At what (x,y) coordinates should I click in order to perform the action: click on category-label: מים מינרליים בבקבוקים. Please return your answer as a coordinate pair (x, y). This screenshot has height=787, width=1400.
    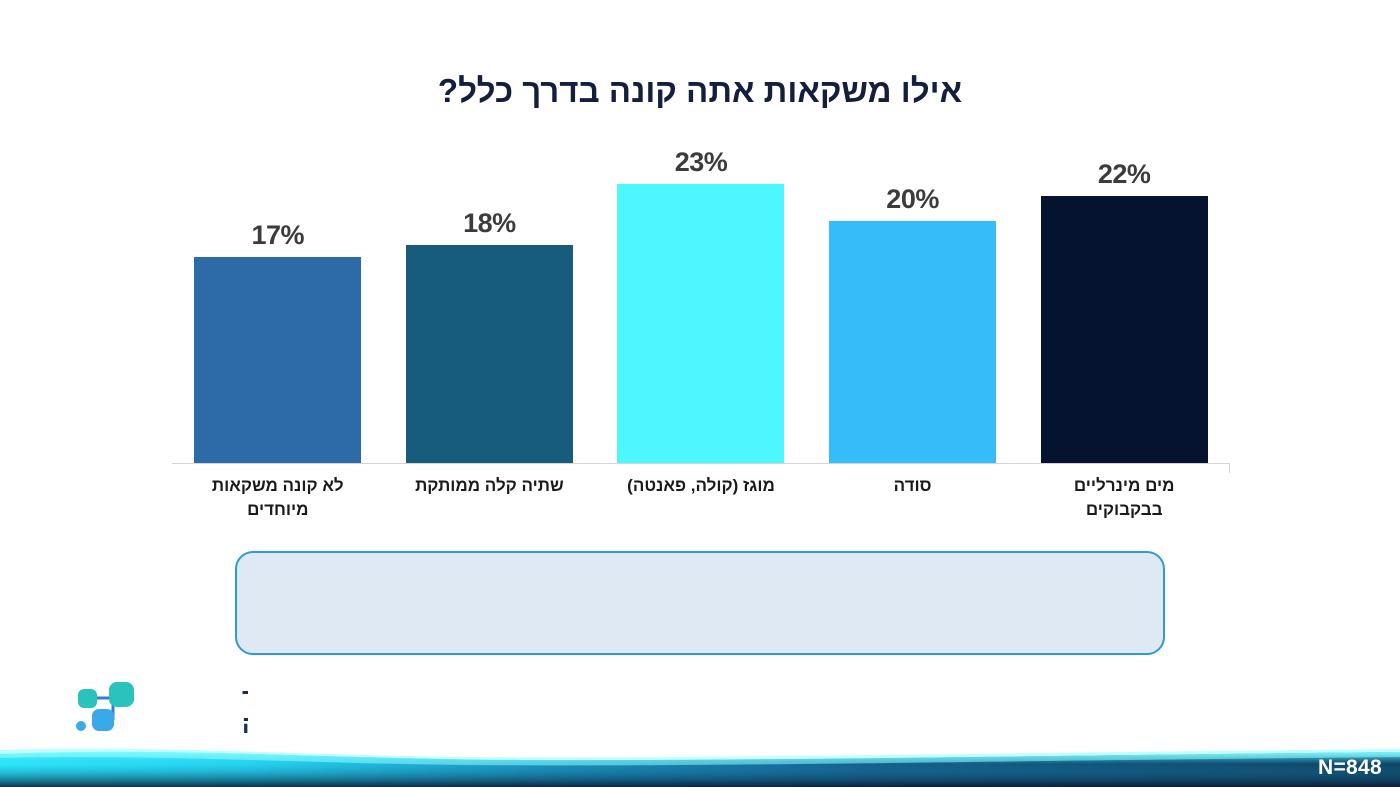
    Looking at the image, I should click on (1124, 504).